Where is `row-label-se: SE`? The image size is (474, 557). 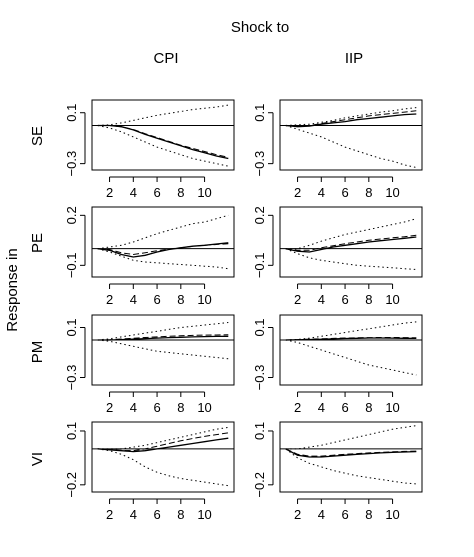 row-label-se: SE is located at coordinates (37, 136).